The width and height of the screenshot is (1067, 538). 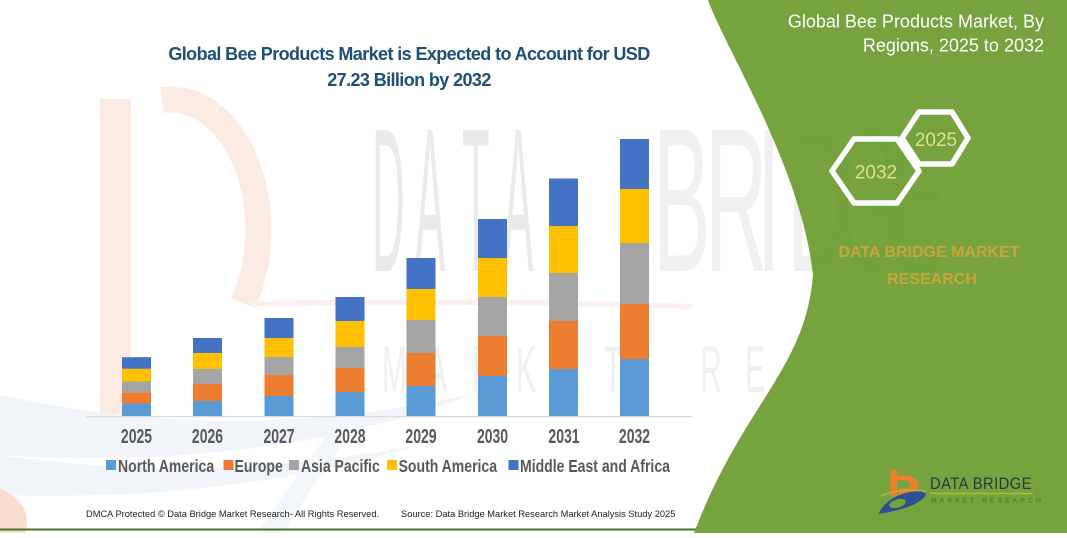 I want to click on svg-text: Middle East and Africa, so click(x=595, y=466).